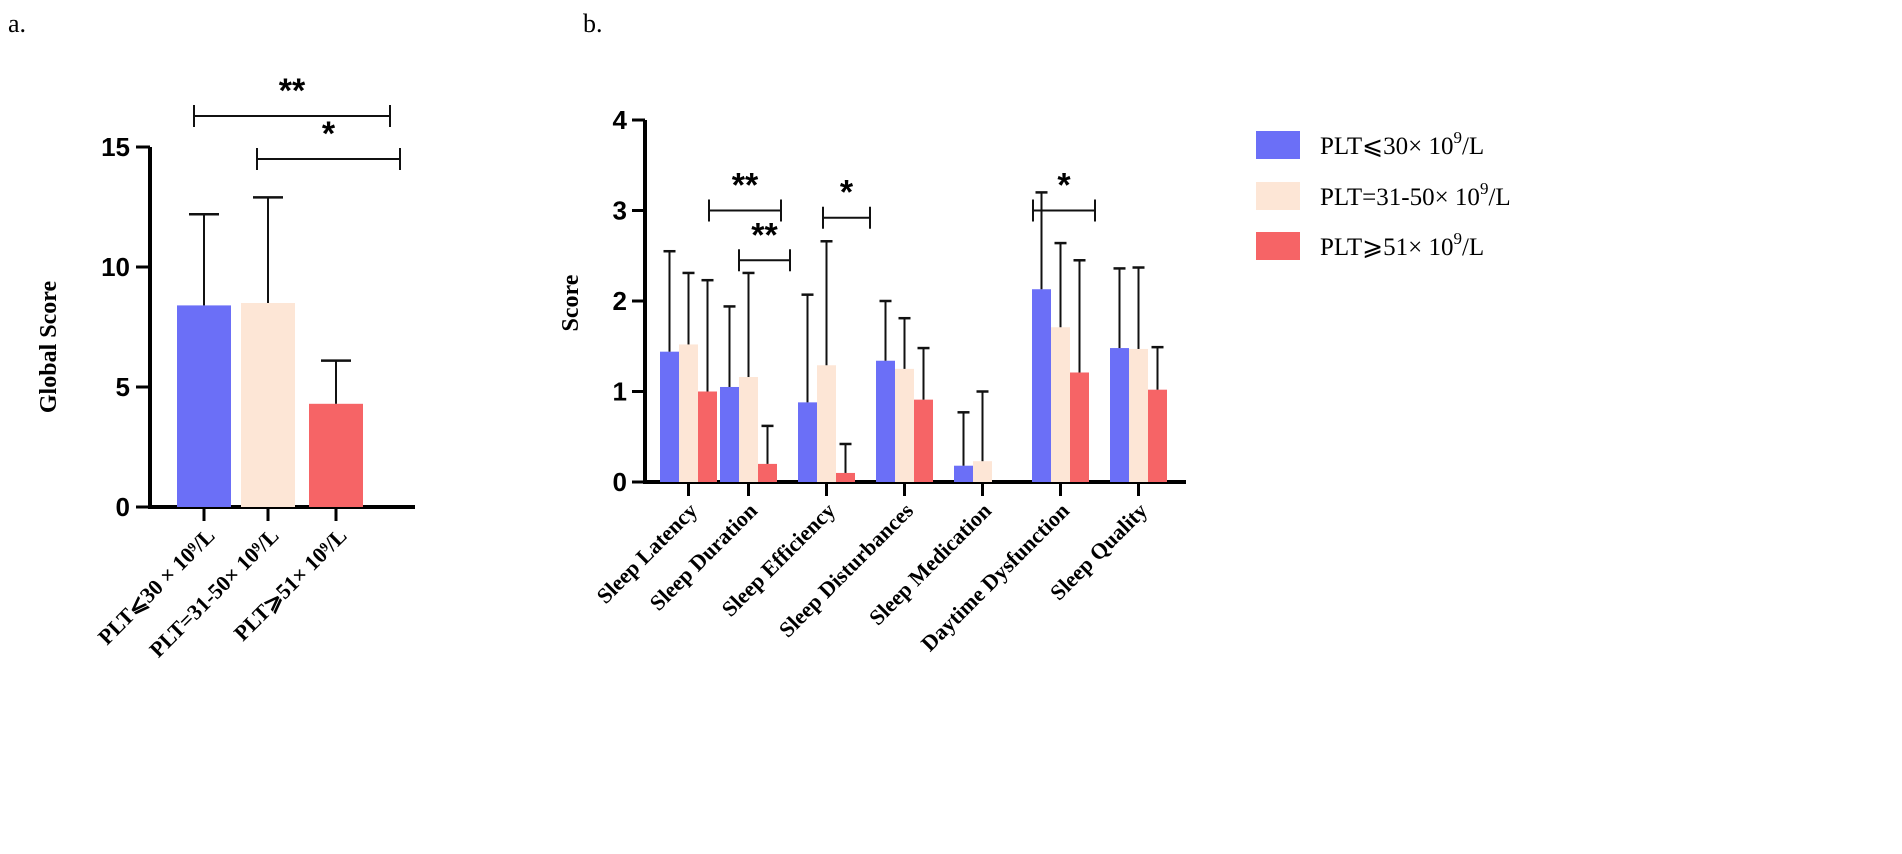  I want to click on y-tick-label: 1, so click(620, 392).